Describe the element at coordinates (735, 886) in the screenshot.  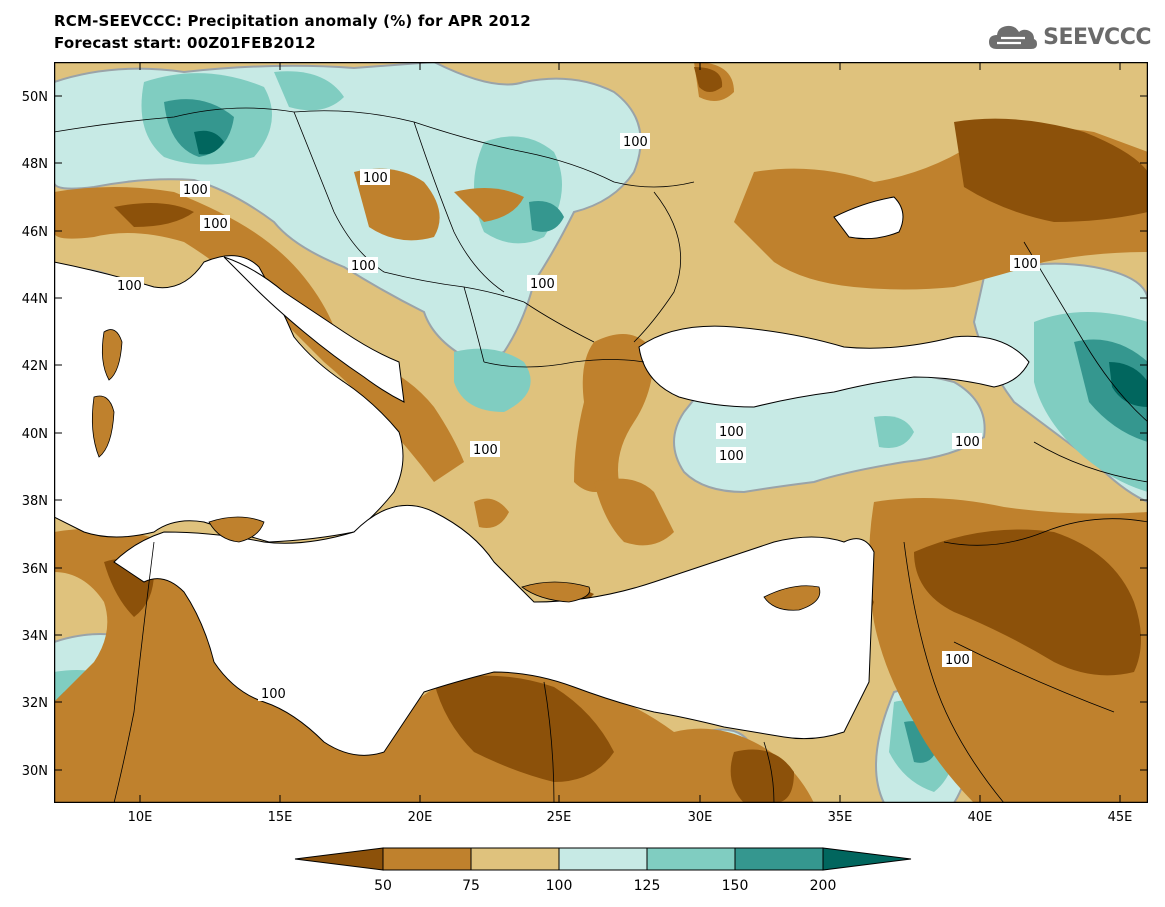
I see `colorbar-label: 150` at that location.